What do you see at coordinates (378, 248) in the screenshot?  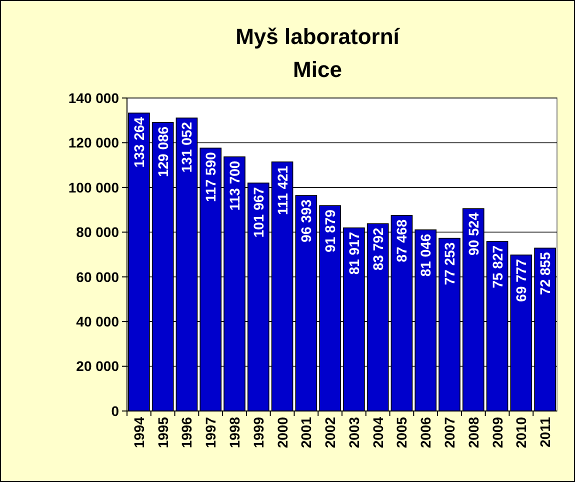 I see `data-label: 83 792` at bounding box center [378, 248].